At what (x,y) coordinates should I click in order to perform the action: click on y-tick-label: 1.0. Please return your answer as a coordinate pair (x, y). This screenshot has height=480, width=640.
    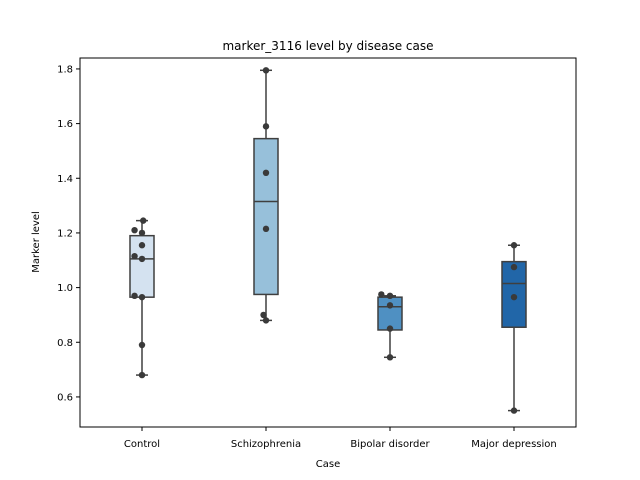
    Looking at the image, I should click on (65, 288).